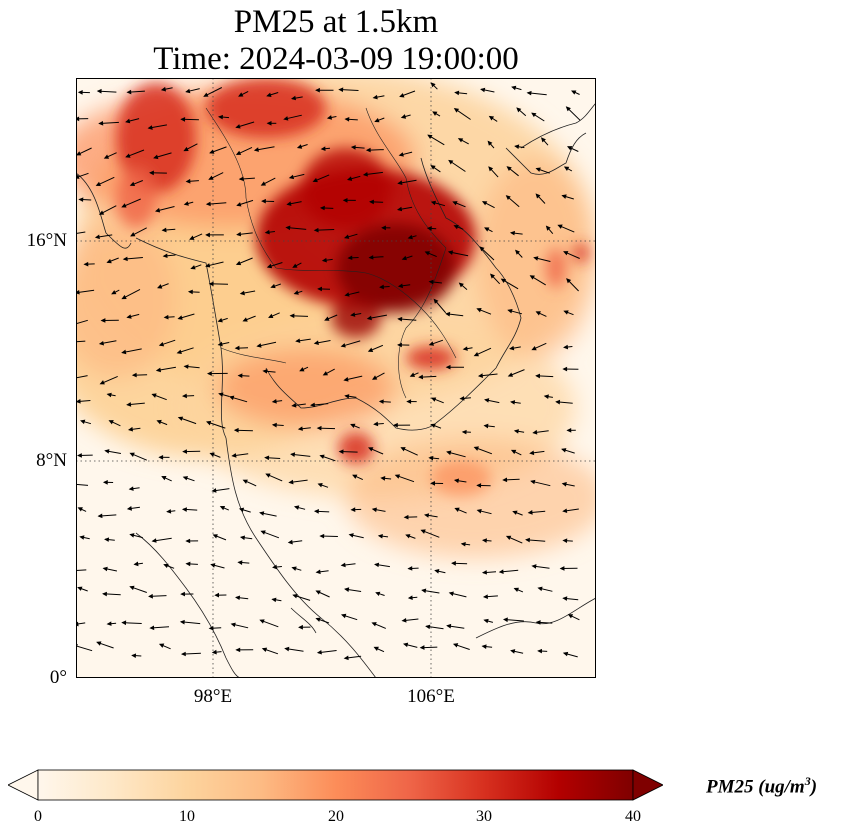 The image size is (843, 836). What do you see at coordinates (38, 816) in the screenshot?
I see `colorbar-tick-0: 0` at bounding box center [38, 816].